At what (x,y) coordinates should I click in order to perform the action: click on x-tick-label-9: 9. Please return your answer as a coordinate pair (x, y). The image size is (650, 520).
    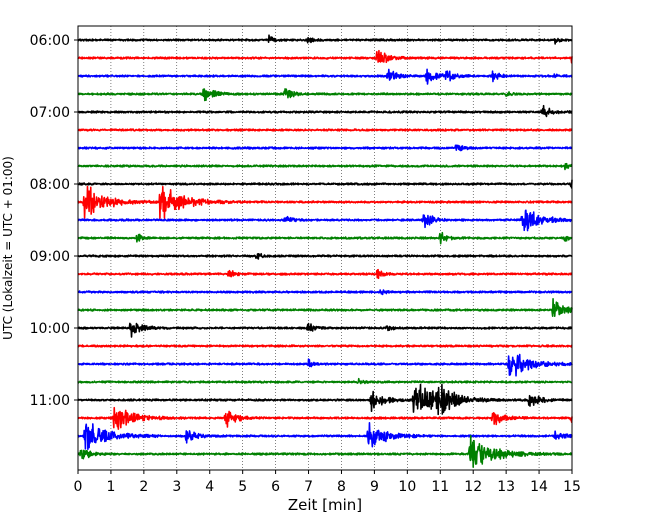
    Looking at the image, I should click on (374, 487).